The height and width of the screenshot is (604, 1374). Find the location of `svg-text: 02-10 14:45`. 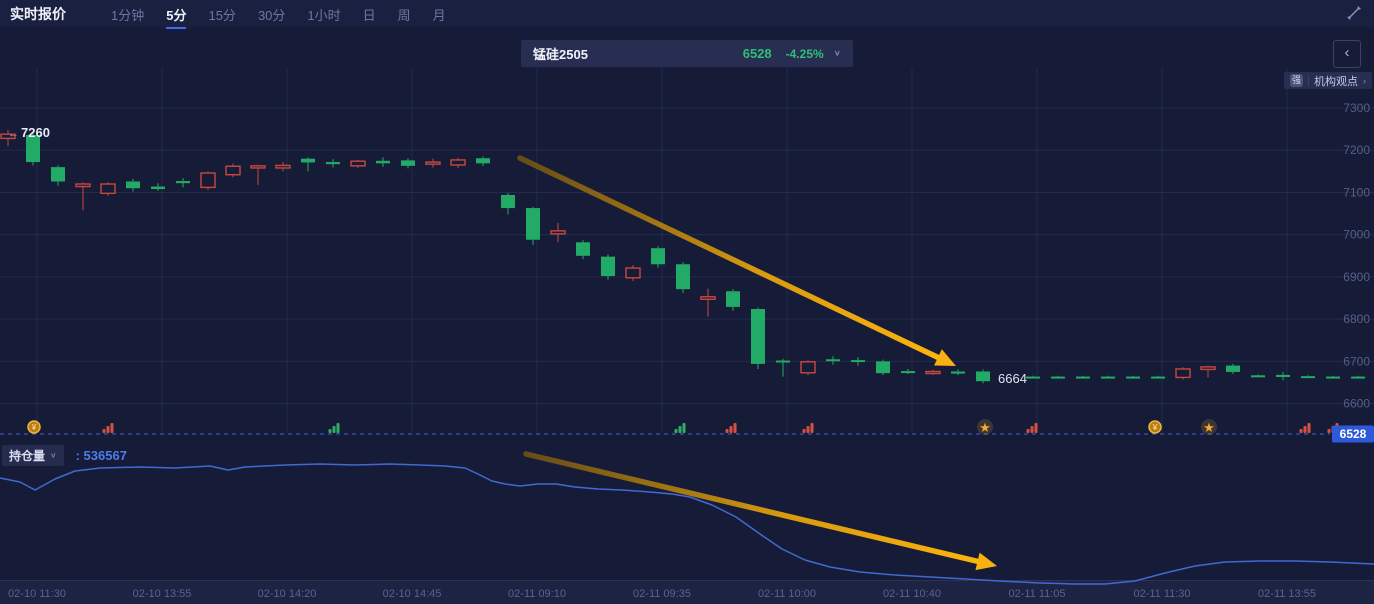

svg-text: 02-10 14:45 is located at coordinates (412, 594).